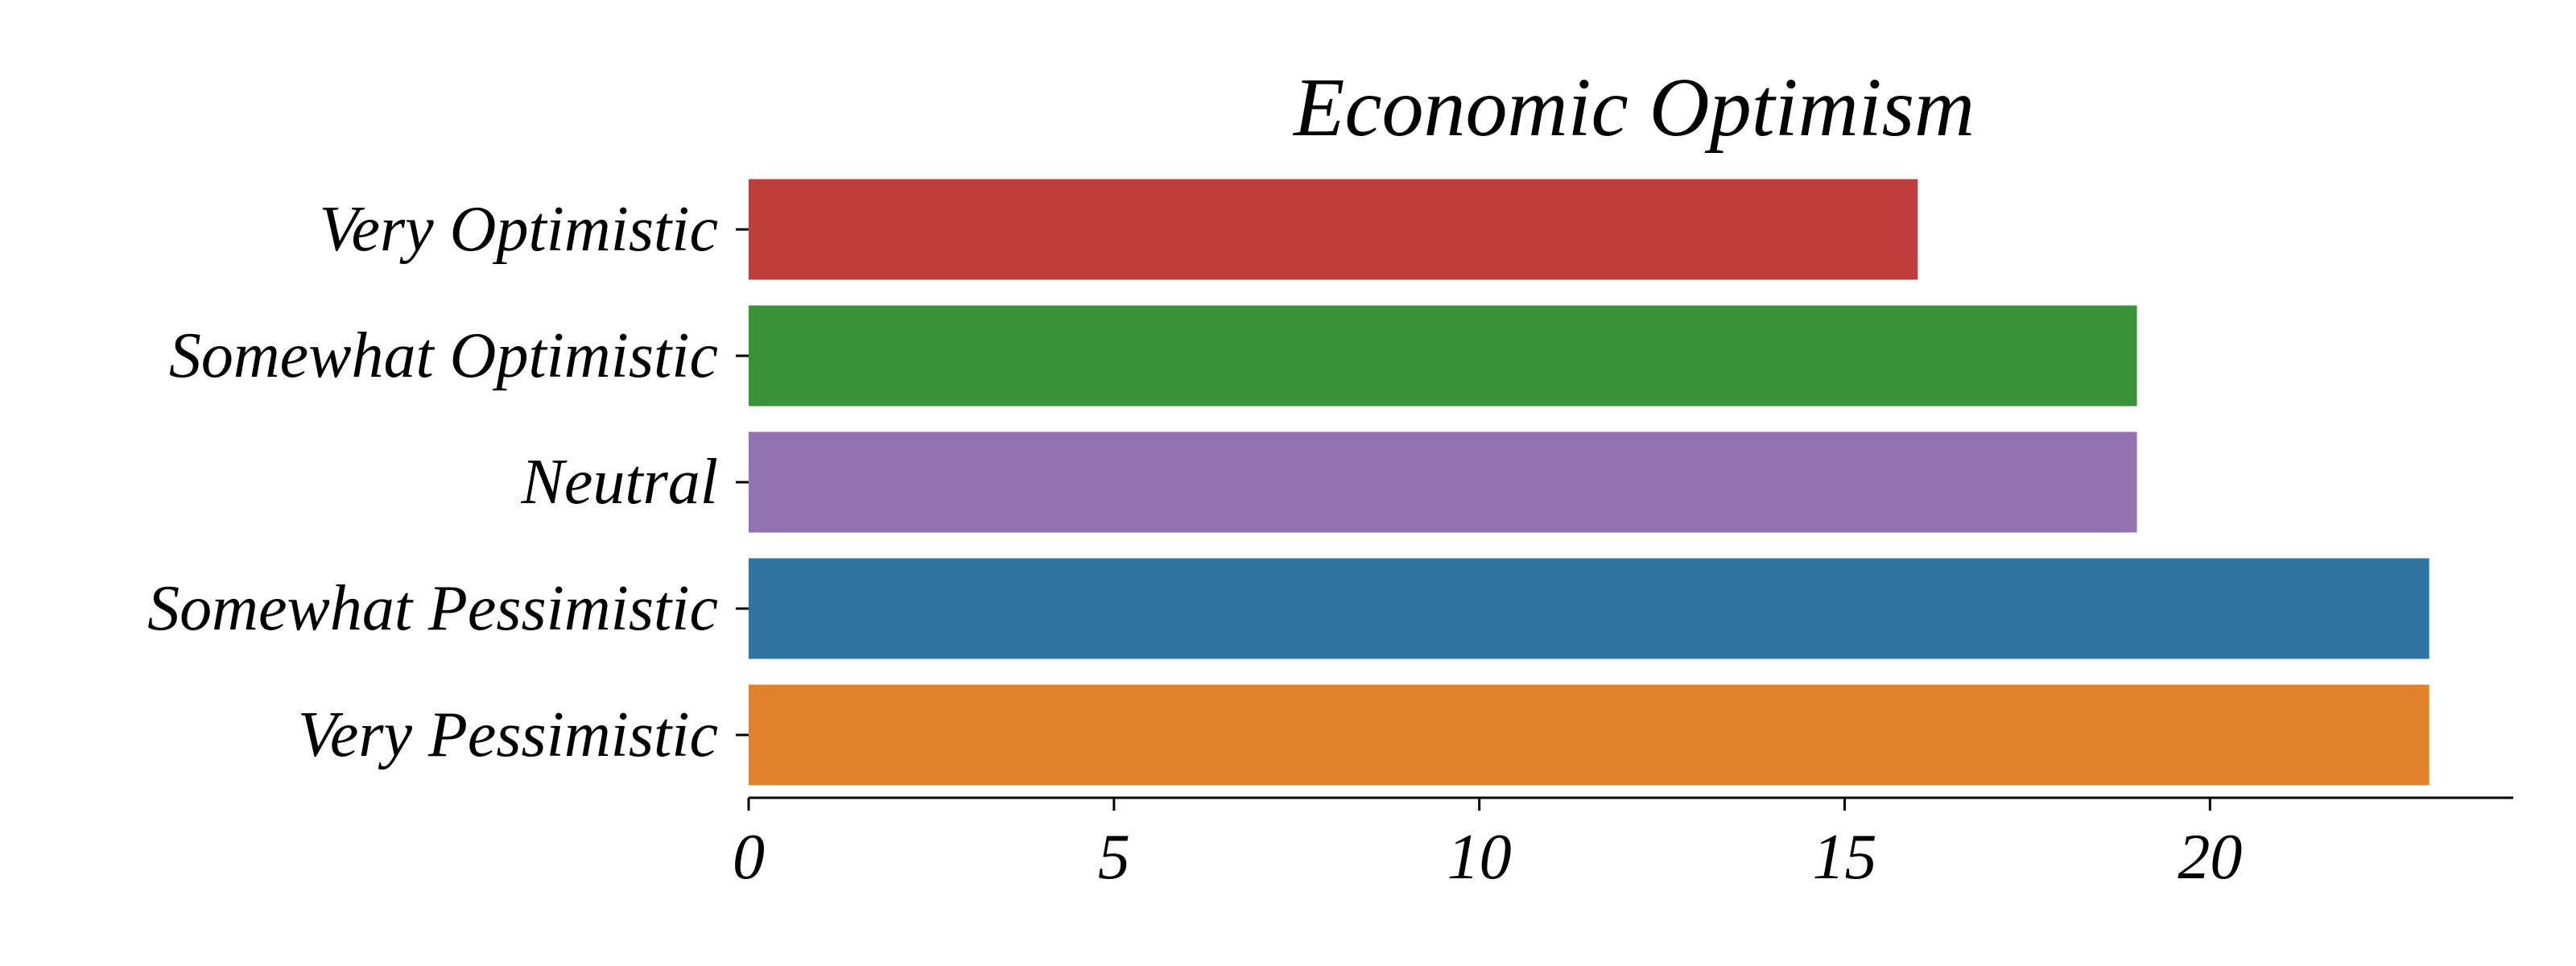 The height and width of the screenshot is (966, 2576). I want to click on chart-title: Economic Optimism, so click(1633, 107).